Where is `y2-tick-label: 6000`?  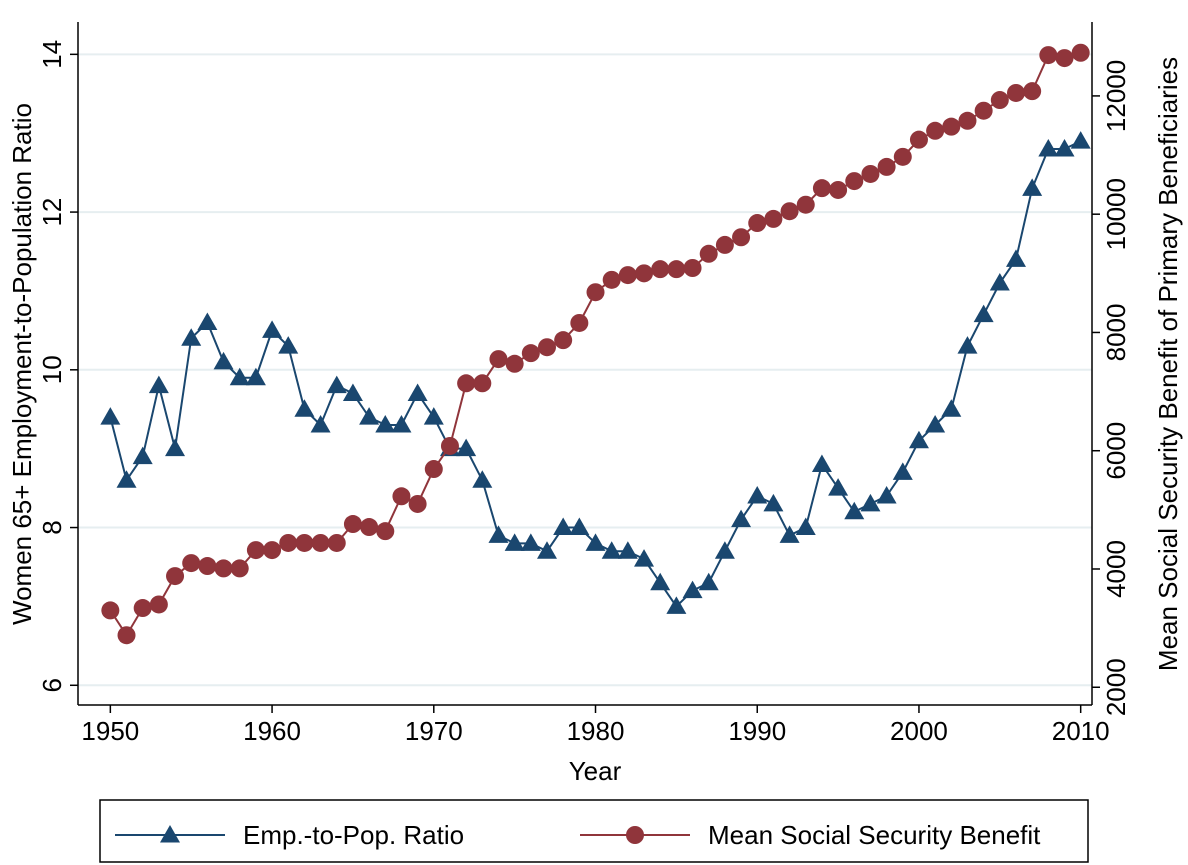
y2-tick-label: 6000 is located at coordinates (1116, 451).